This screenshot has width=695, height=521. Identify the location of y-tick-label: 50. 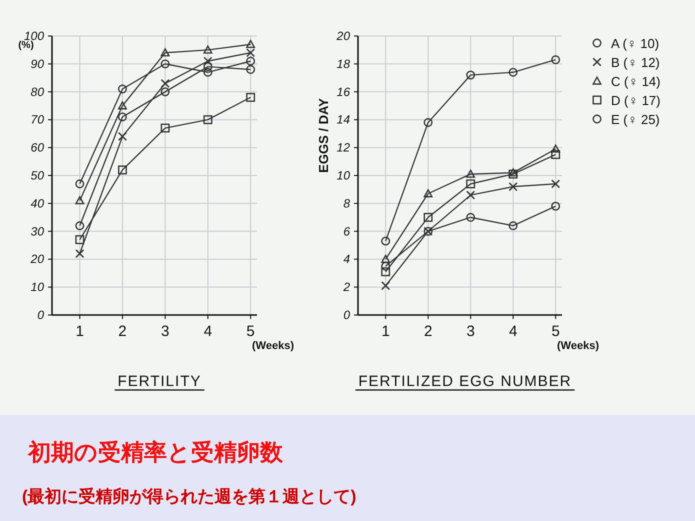
(37, 175).